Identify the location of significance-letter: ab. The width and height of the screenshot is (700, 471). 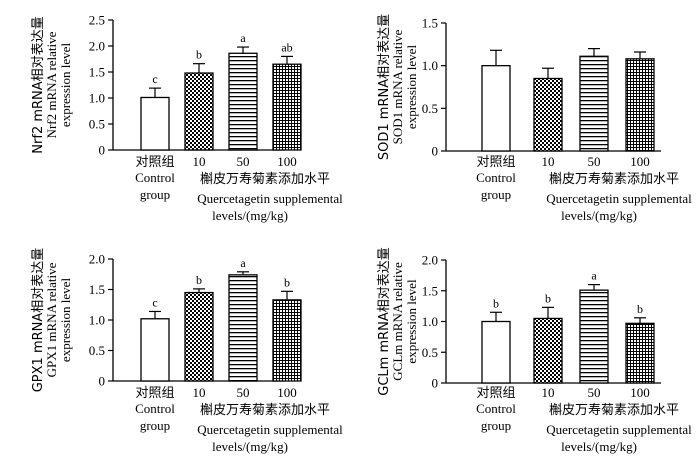
(286, 47).